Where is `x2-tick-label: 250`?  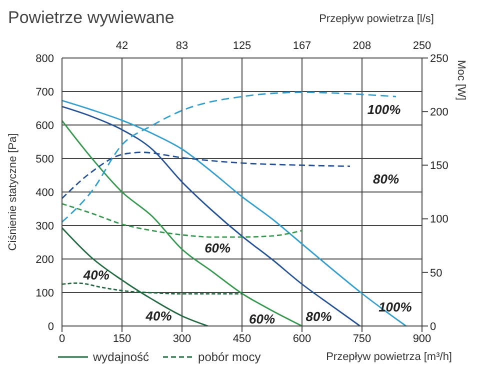 x2-tick-label: 250 is located at coordinates (422, 46).